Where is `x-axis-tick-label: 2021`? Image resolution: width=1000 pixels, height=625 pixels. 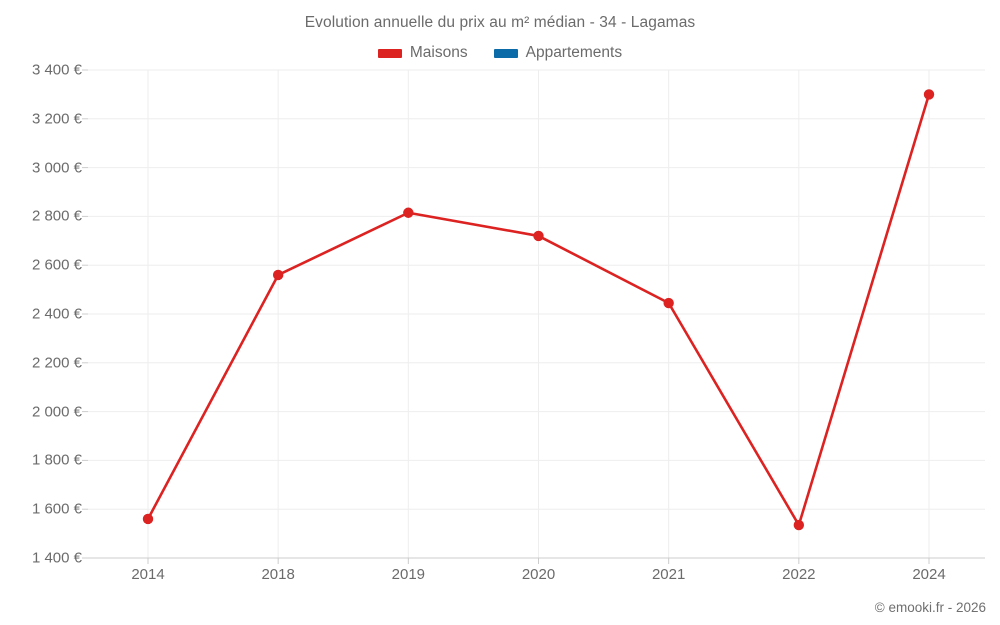
x-axis-tick-label: 2021 is located at coordinates (668, 574).